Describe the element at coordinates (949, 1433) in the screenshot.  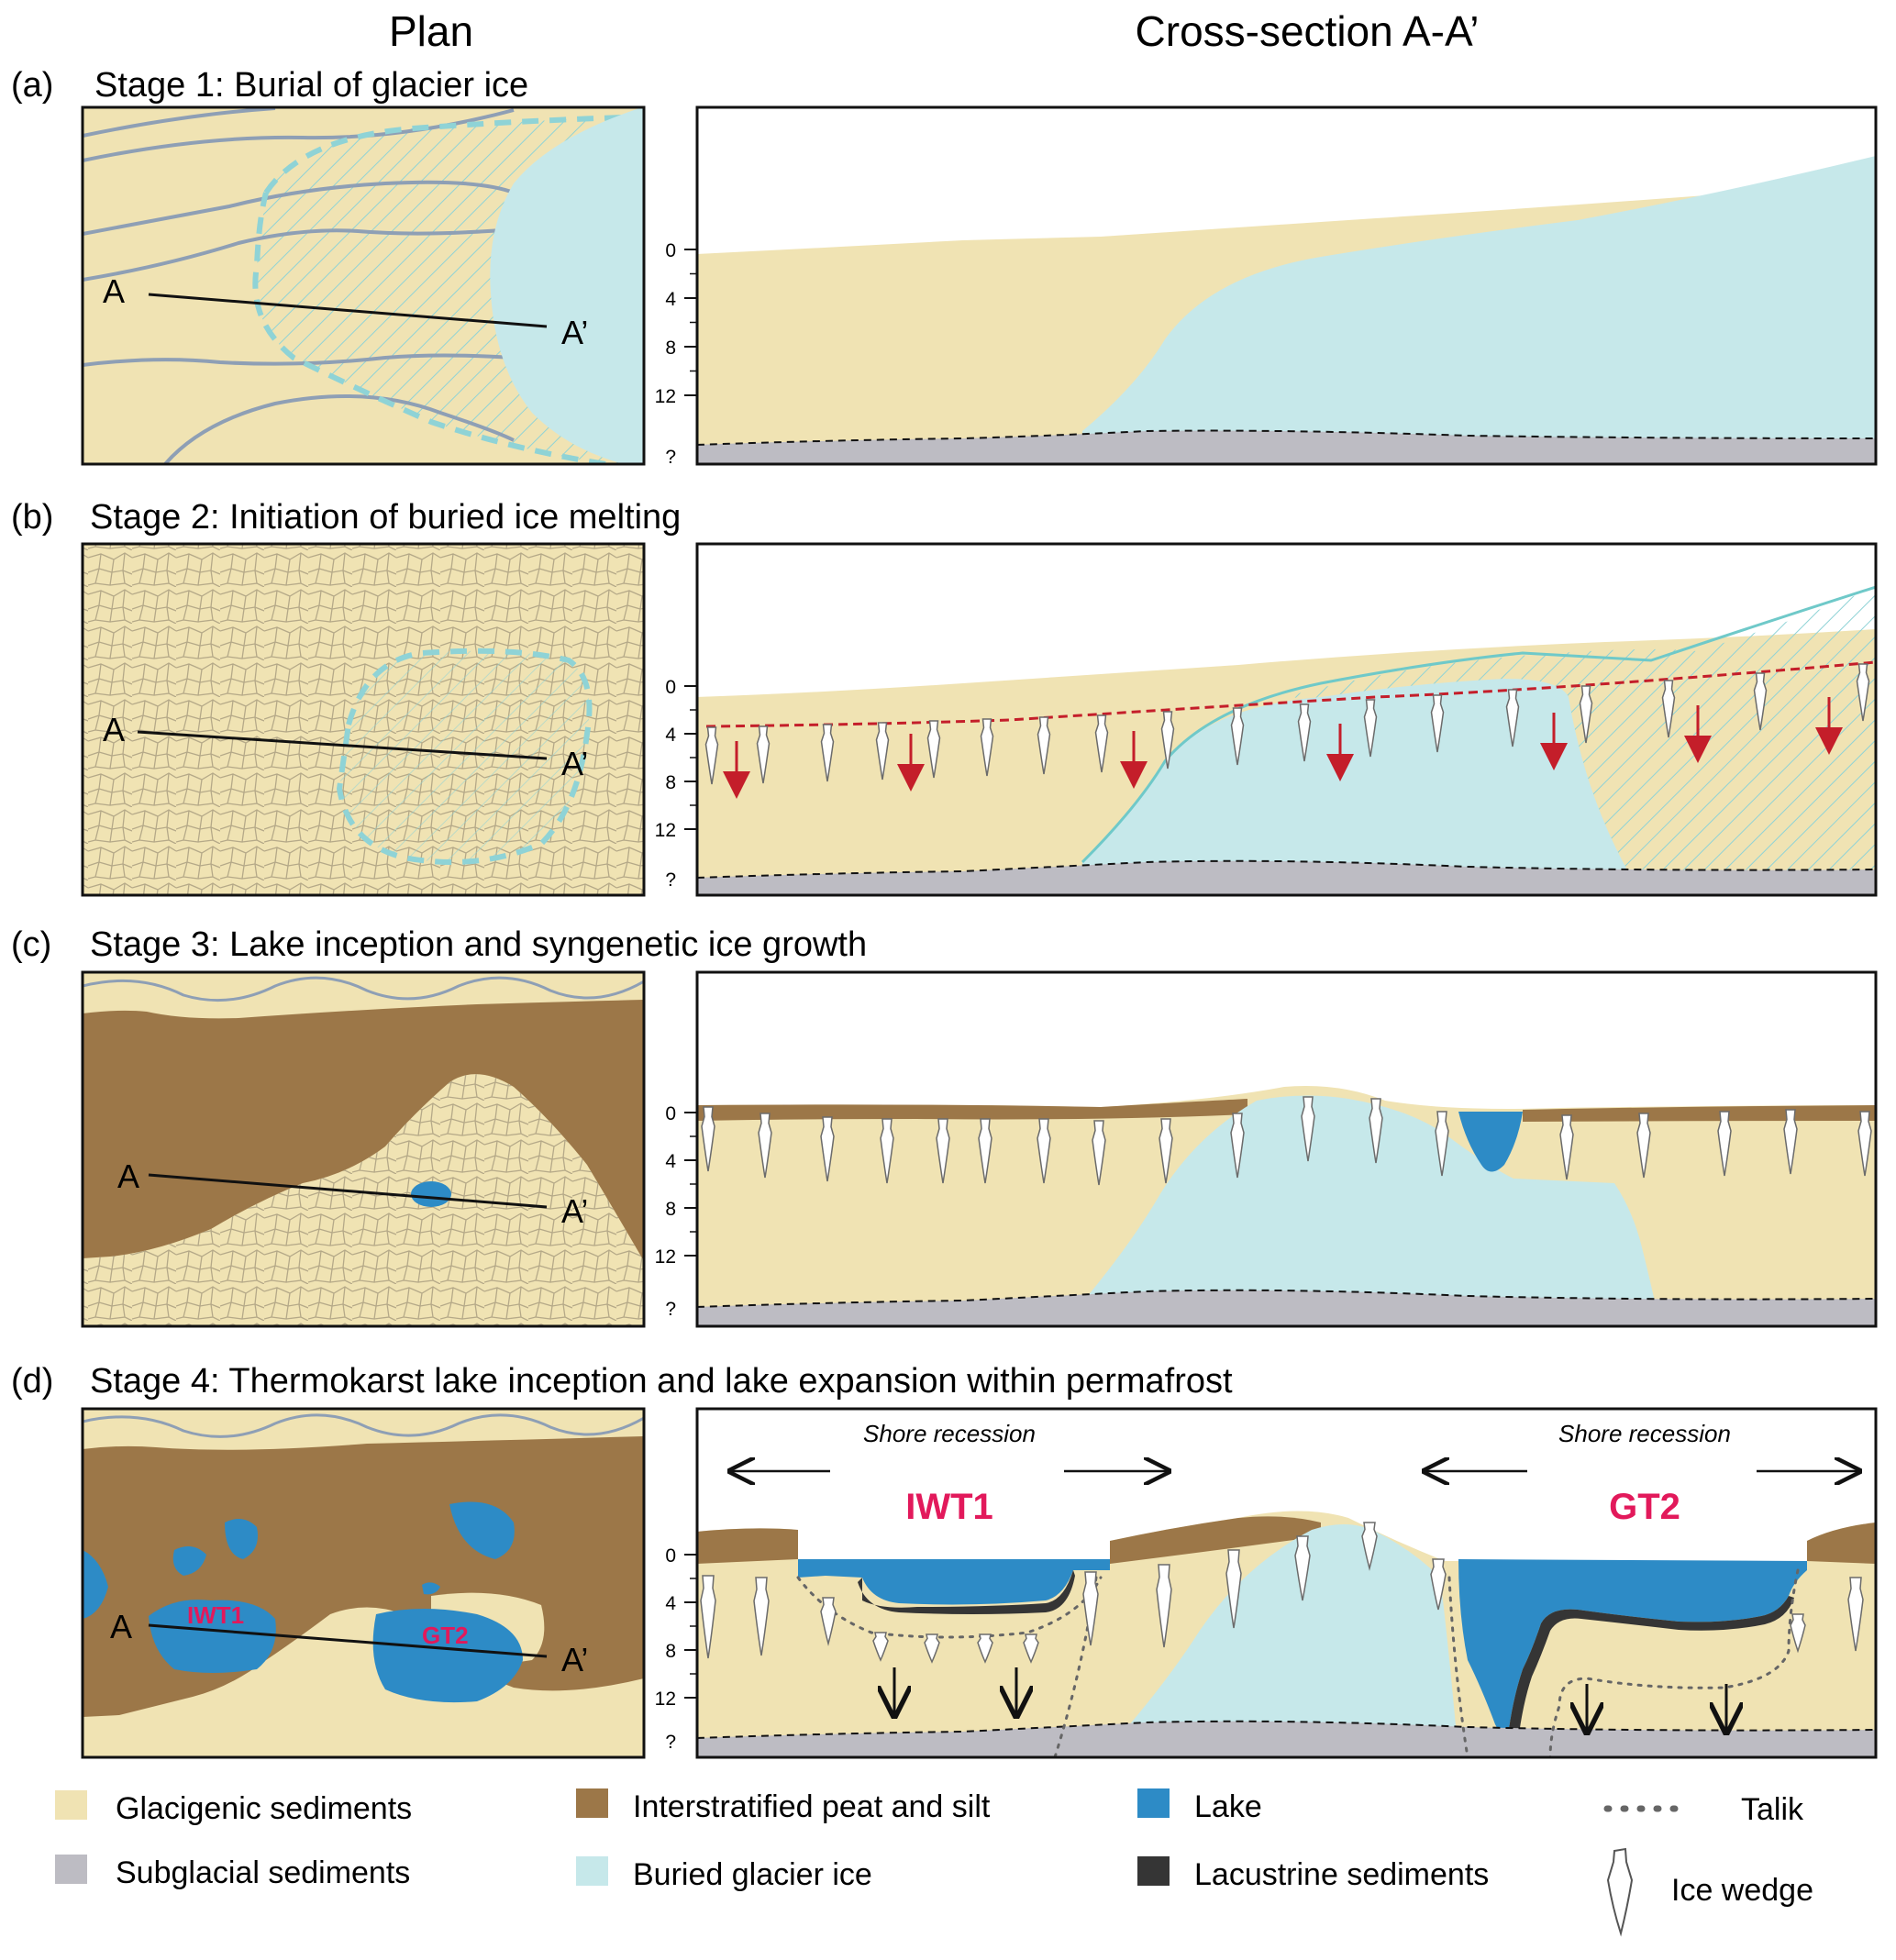
I see `shore-recession-left-label: Shore recession` at that location.